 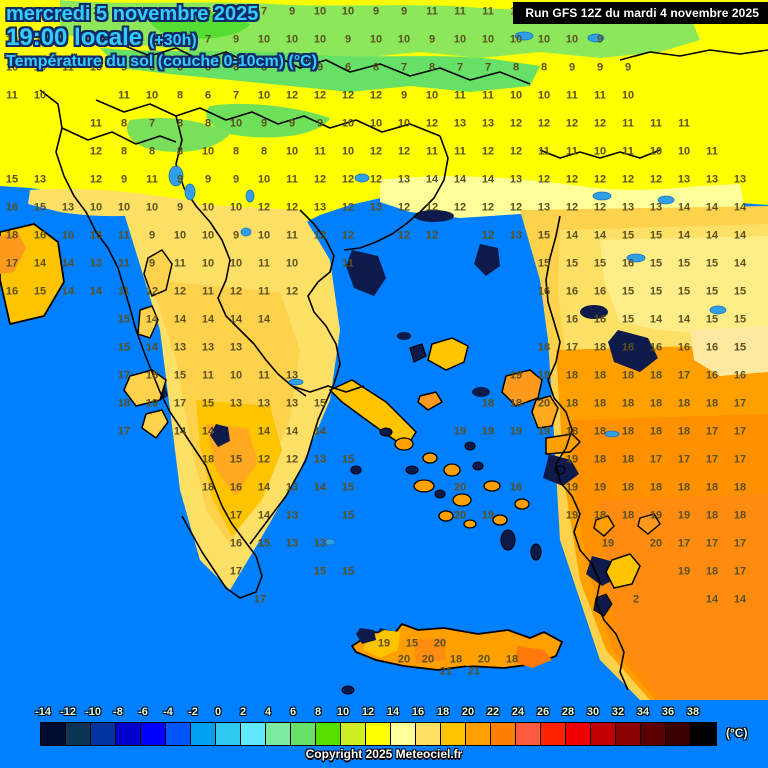 What do you see at coordinates (218, 712) in the screenshot?
I see `legend-tick-label: 0` at bounding box center [218, 712].